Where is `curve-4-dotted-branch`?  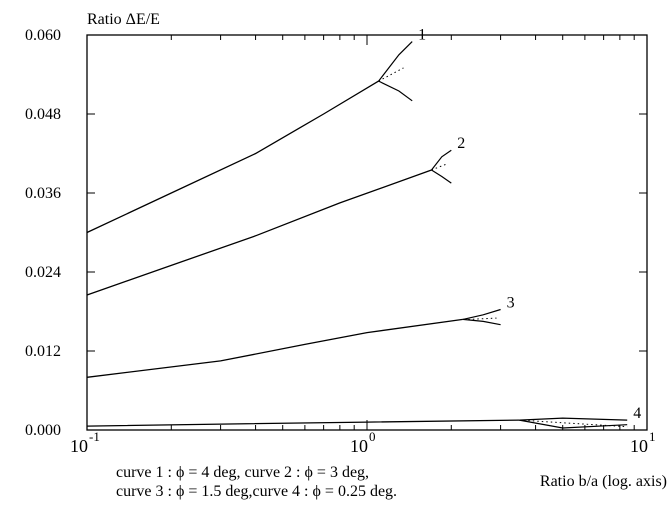 curve-4-dotted-branch is located at coordinates (573, 423).